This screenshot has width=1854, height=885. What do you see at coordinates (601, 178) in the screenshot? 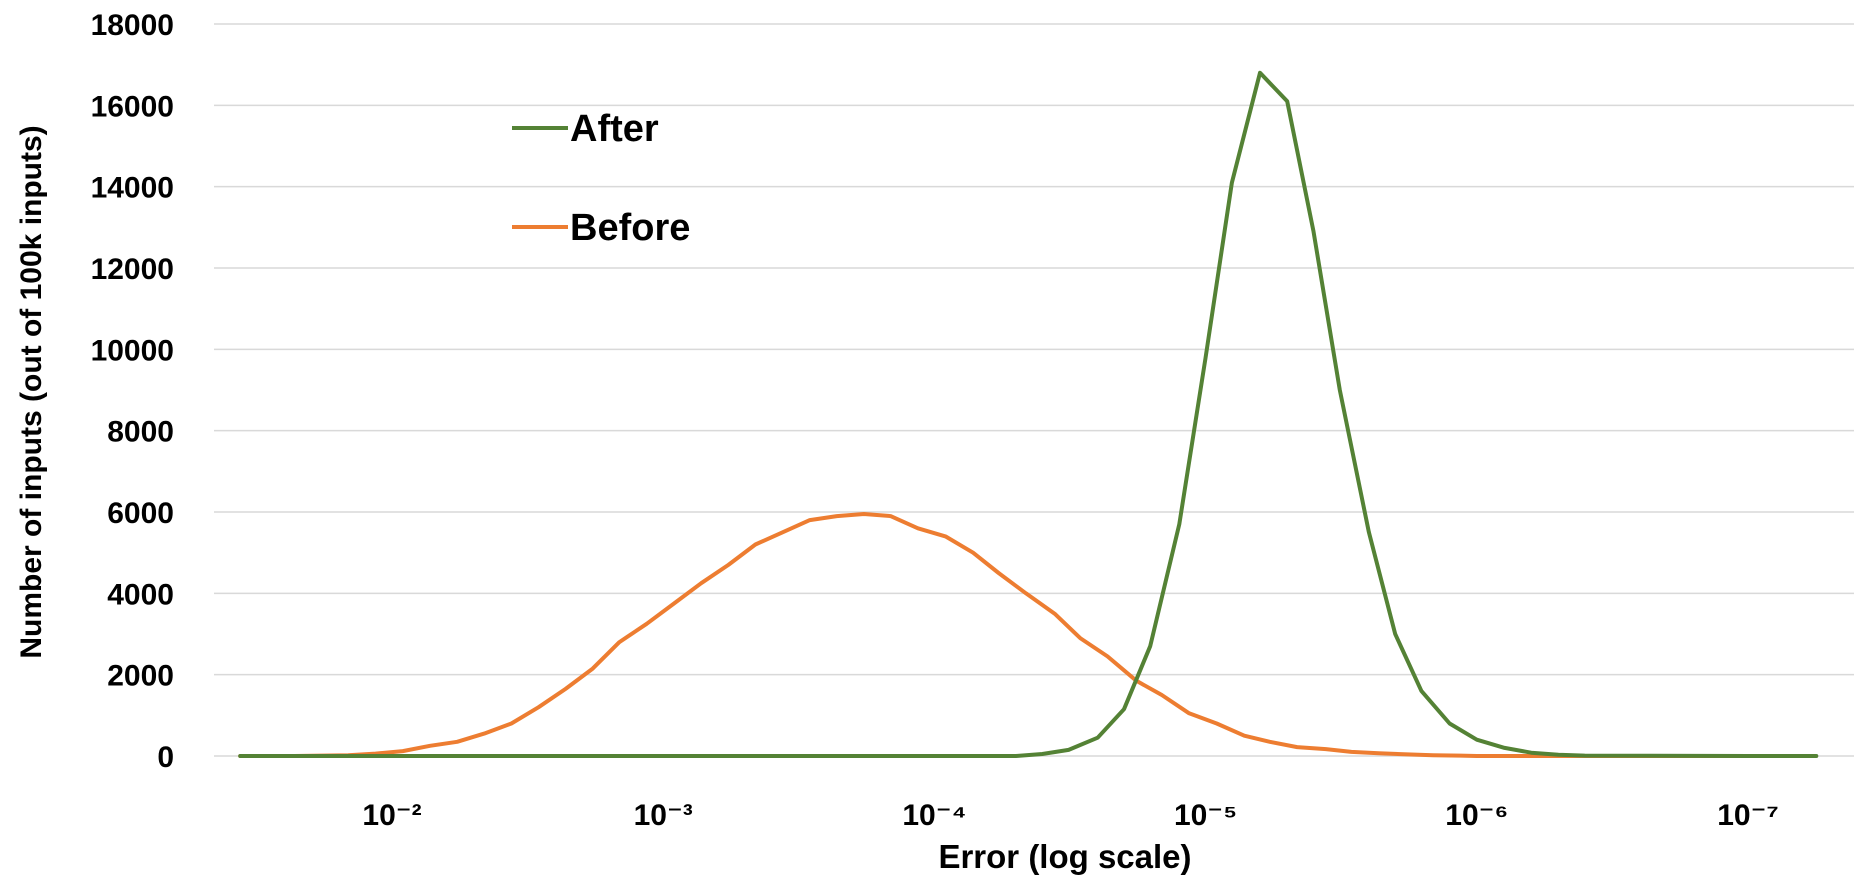
I see `legend: After Before` at bounding box center [601, 178].